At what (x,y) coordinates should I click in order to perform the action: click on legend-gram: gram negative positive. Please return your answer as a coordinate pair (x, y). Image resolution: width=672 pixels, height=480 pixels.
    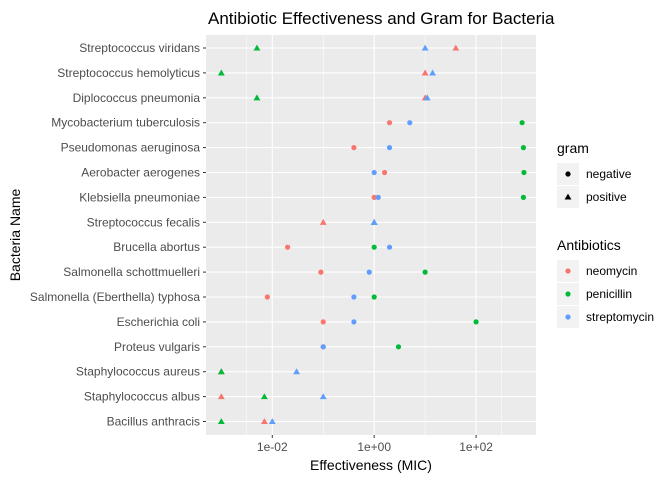
    Looking at the image, I should click on (594, 174).